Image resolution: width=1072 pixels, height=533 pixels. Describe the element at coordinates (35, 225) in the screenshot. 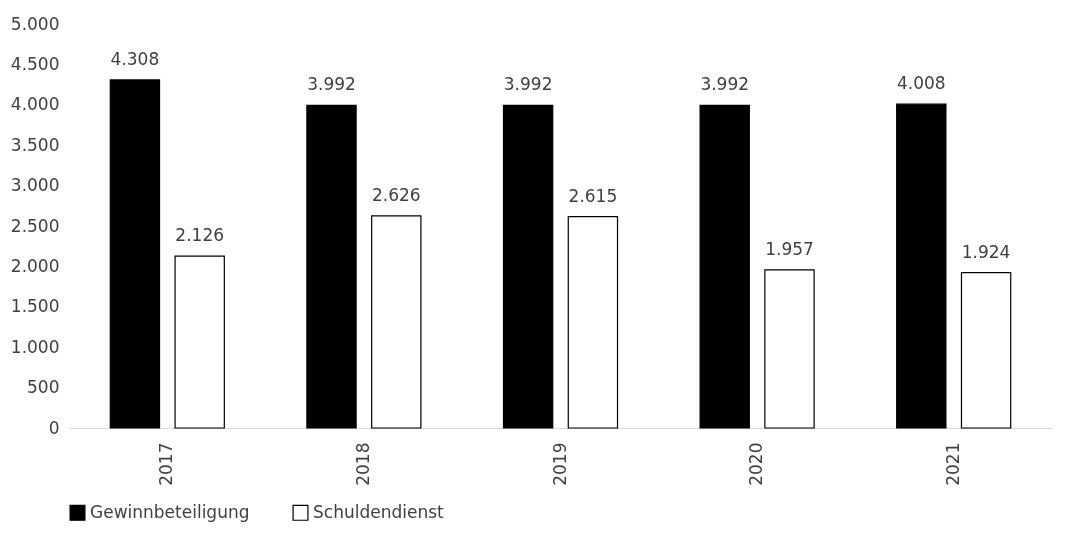

I see `y-tick-label: 2.500` at that location.